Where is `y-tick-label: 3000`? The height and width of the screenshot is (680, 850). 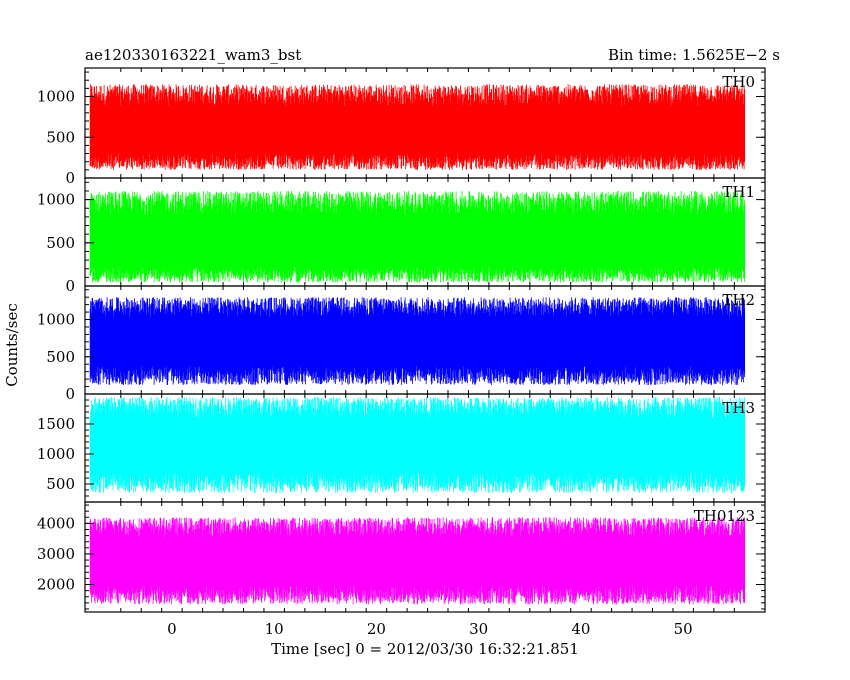 y-tick-label: 3000 is located at coordinates (56, 554).